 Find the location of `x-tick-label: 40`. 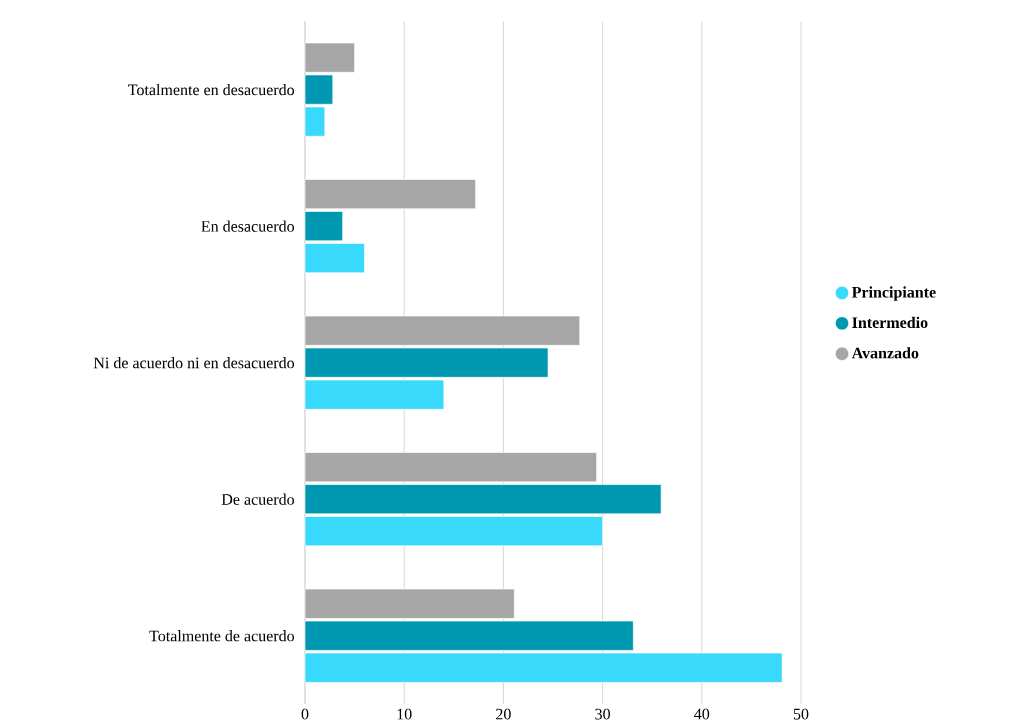

x-tick-label: 40 is located at coordinates (702, 714).